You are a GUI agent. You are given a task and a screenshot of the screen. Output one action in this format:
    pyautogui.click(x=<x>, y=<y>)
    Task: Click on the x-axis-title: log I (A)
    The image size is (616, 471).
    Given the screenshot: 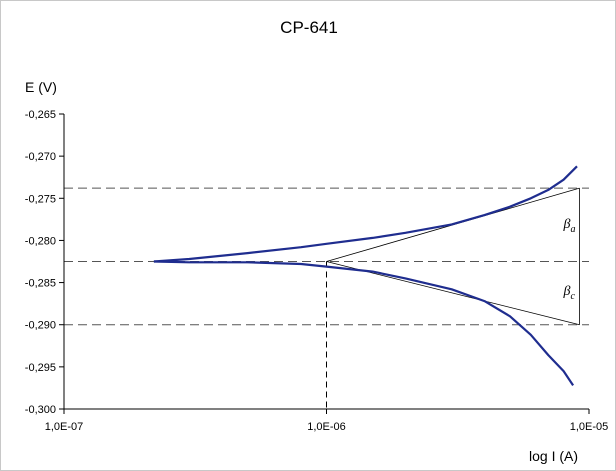 What is the action you would take?
    pyautogui.click(x=553, y=456)
    